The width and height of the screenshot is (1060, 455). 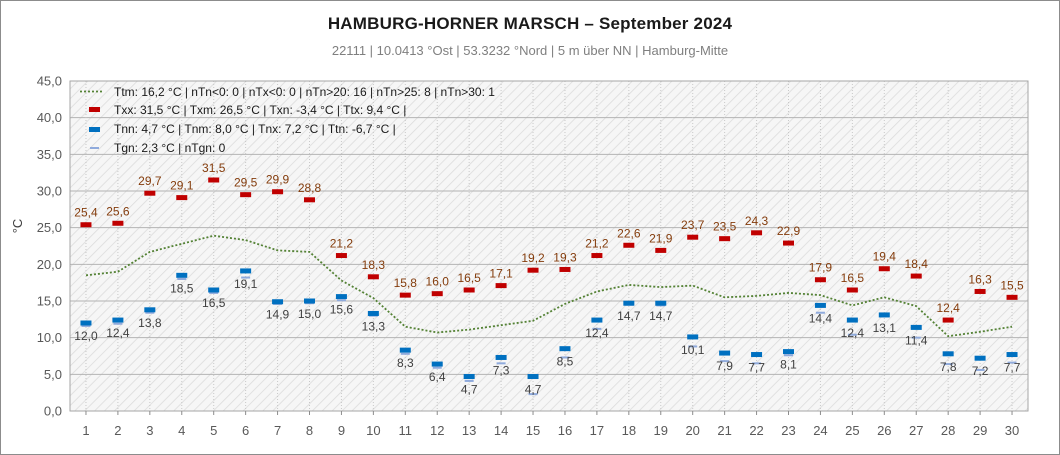 I want to click on x-tick-label: 25, so click(x=852, y=430).